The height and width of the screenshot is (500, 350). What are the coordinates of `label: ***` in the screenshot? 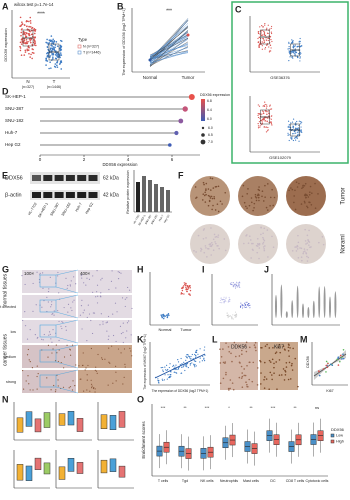 It's located at (169, 11).